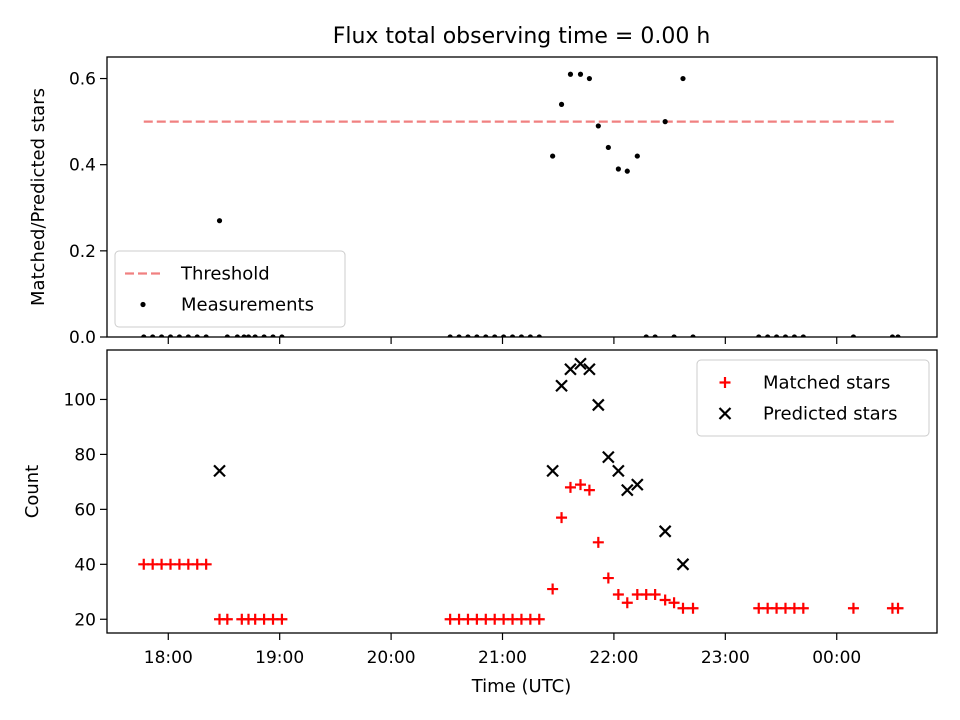  I want to click on x-tick-label: 20:00, so click(391, 658).